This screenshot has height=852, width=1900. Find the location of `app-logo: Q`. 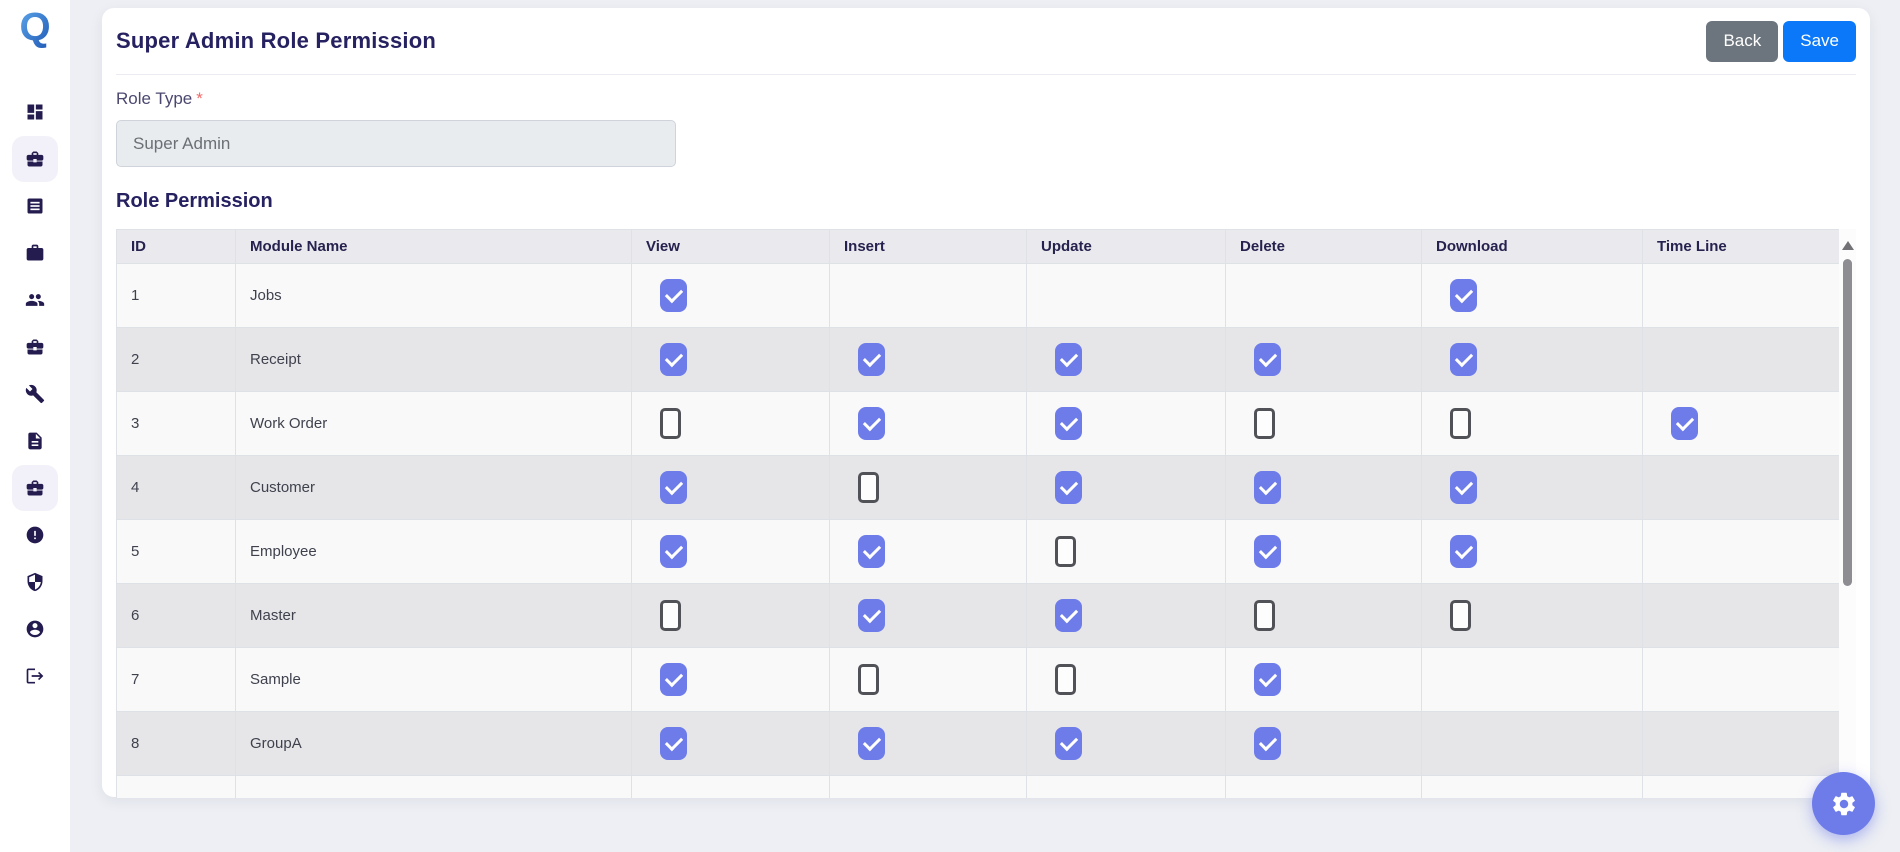

app-logo: Q is located at coordinates (35, 28).